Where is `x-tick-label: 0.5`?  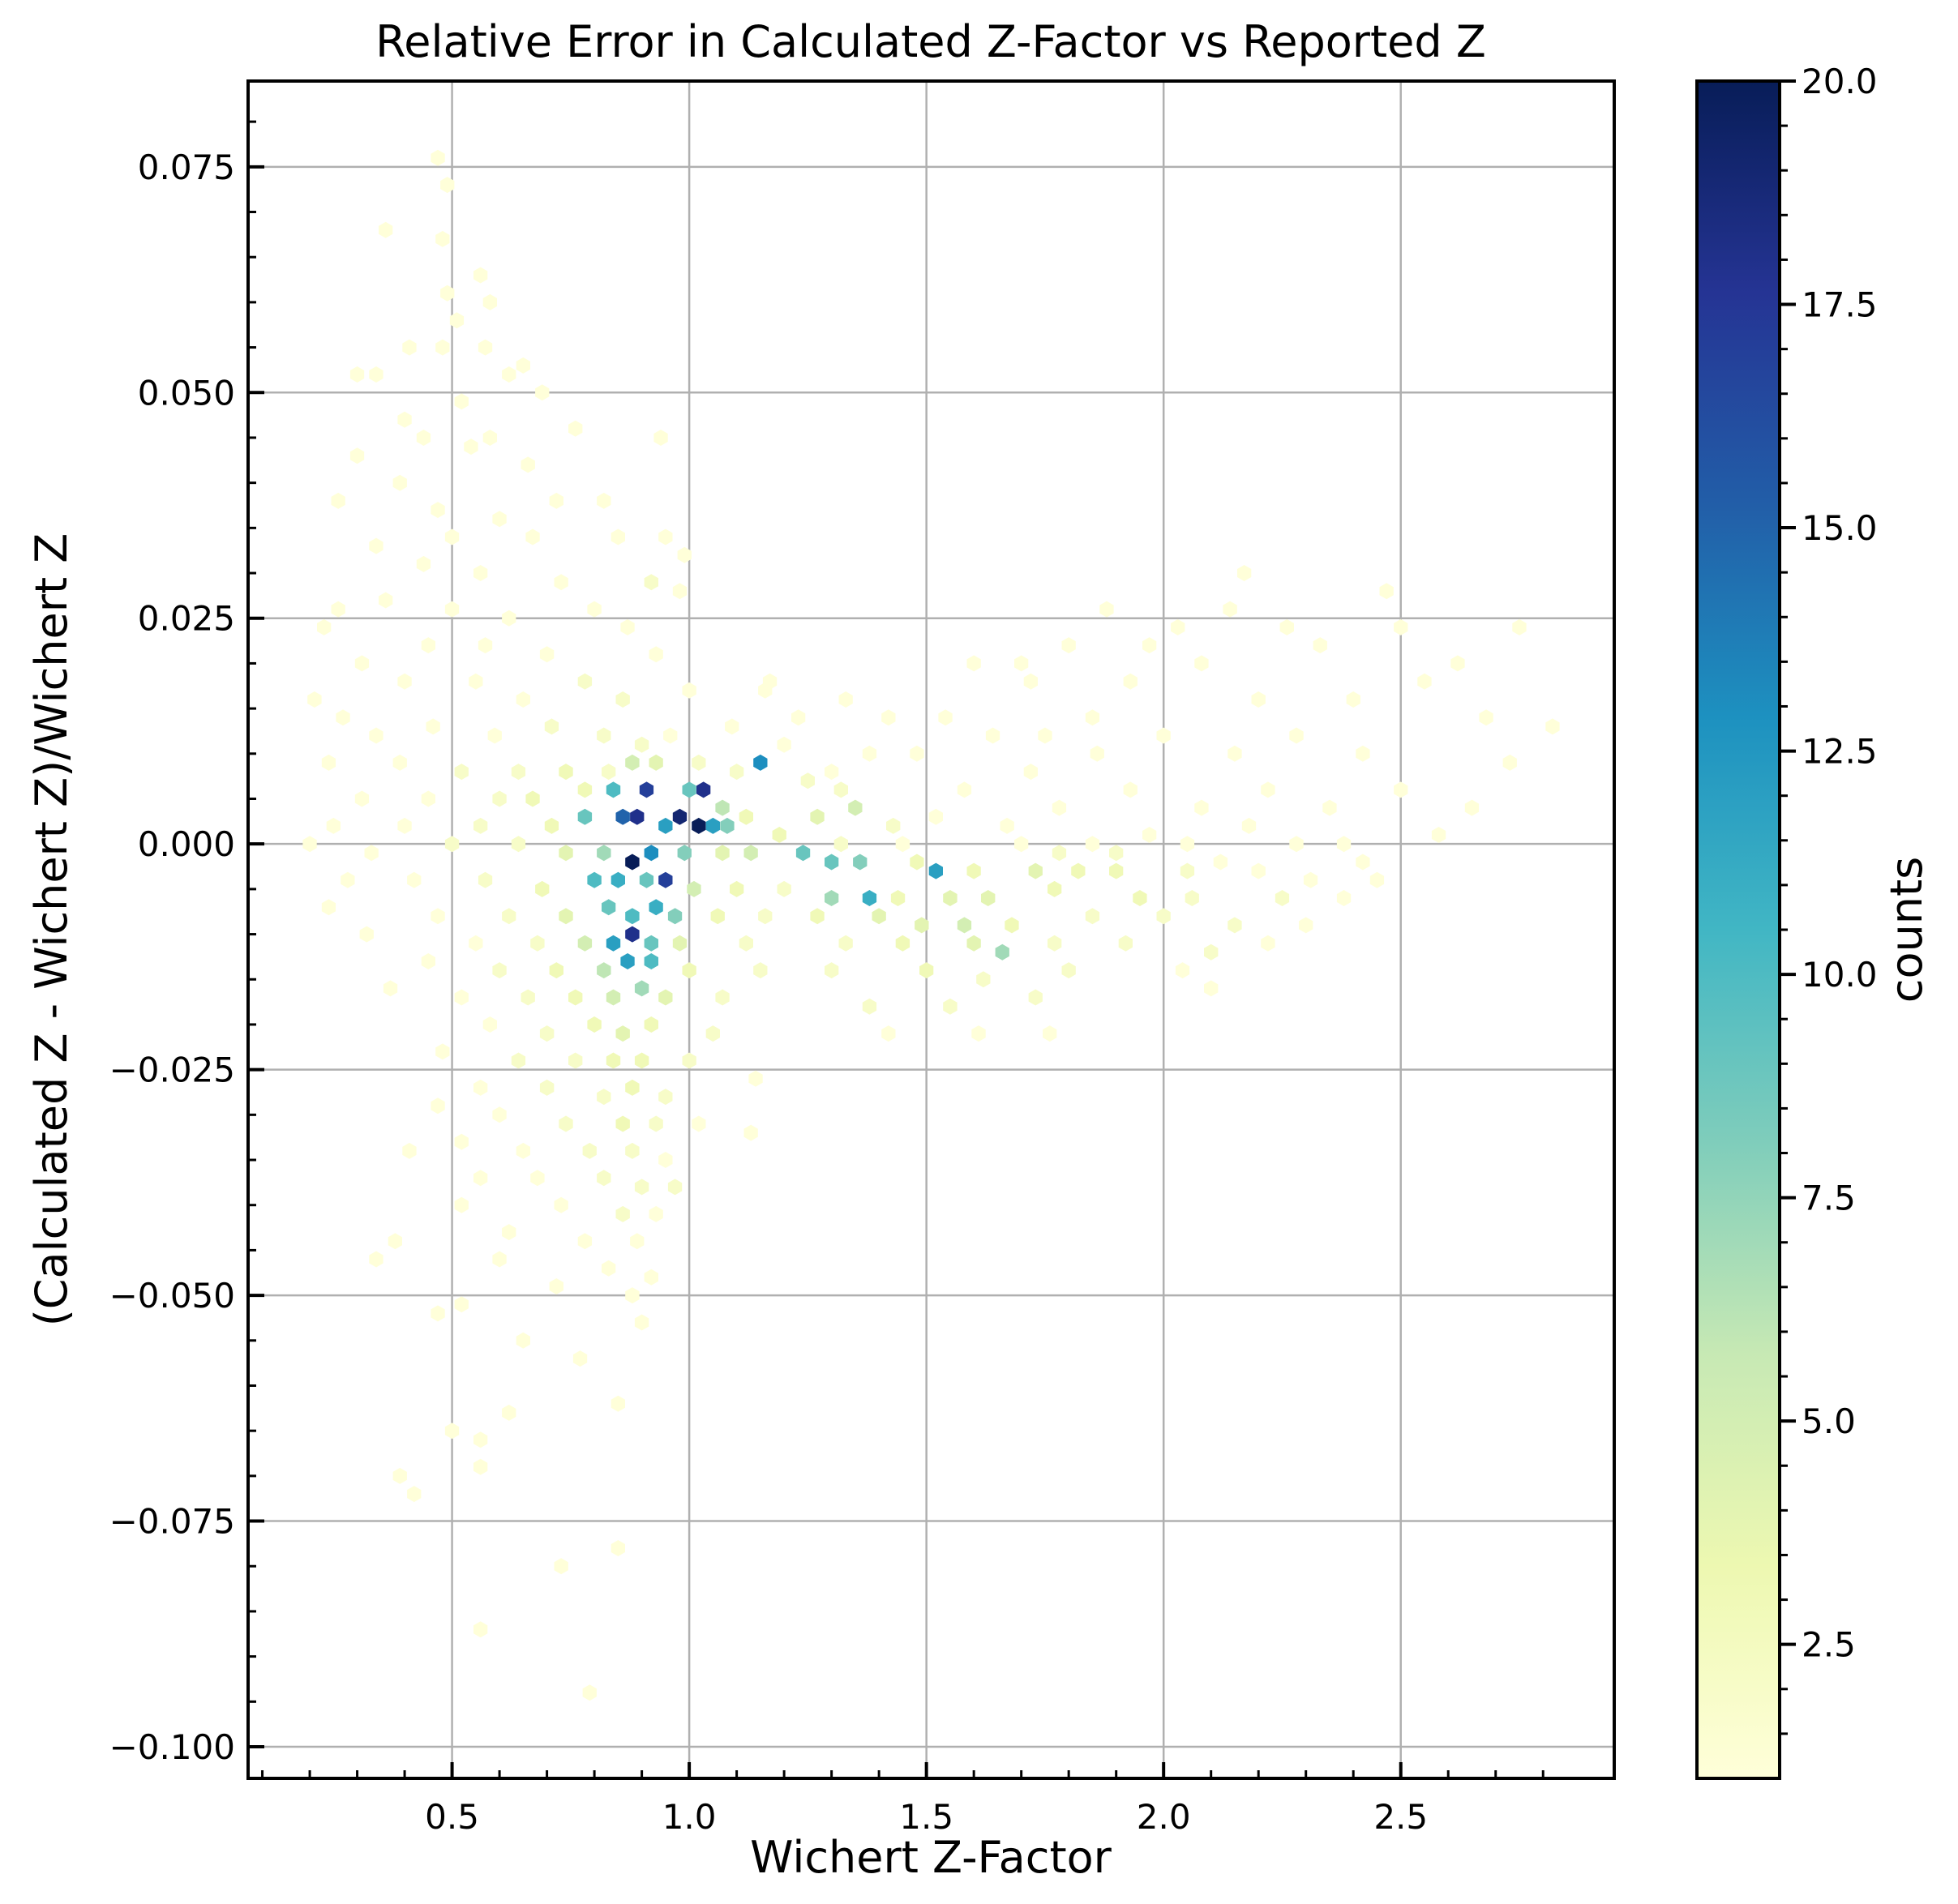 x-tick-label: 0.5 is located at coordinates (452, 1817).